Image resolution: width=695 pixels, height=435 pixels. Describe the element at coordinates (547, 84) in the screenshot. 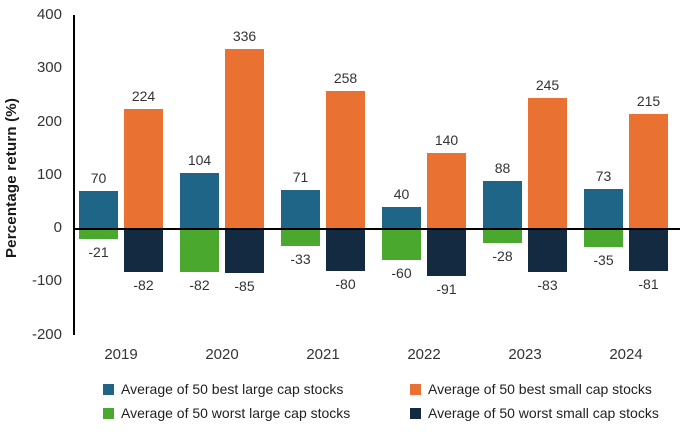

I see `bar-value-label: 245` at that location.